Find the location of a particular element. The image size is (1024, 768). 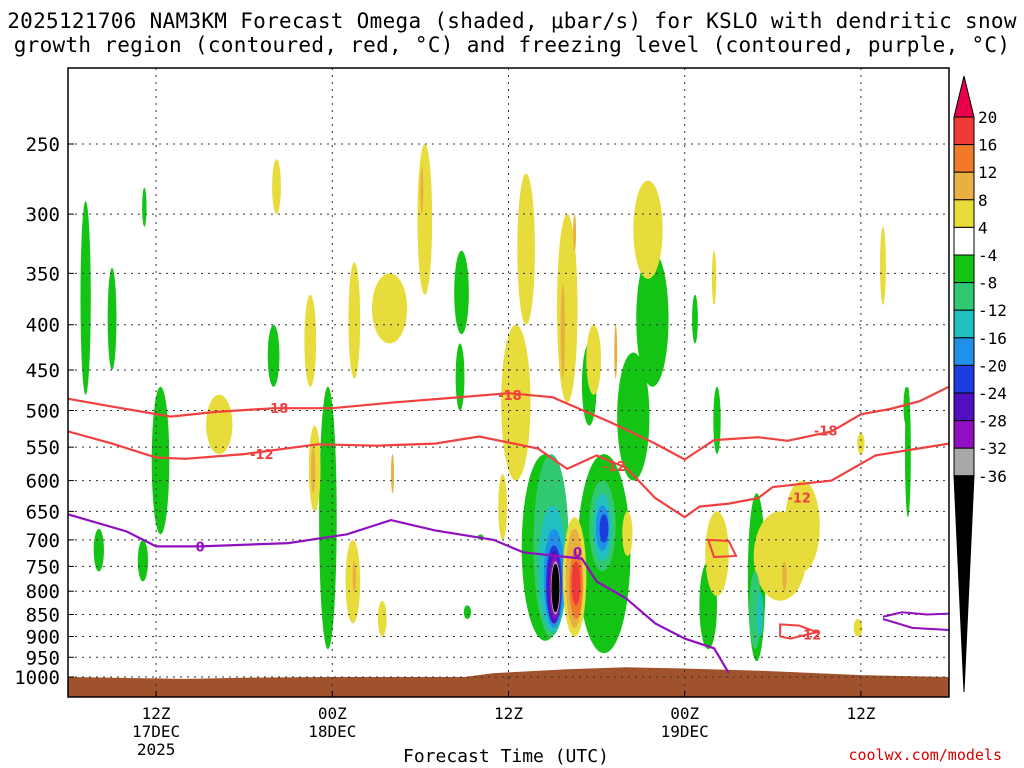

colorbar-label: 12 is located at coordinates (987, 172).